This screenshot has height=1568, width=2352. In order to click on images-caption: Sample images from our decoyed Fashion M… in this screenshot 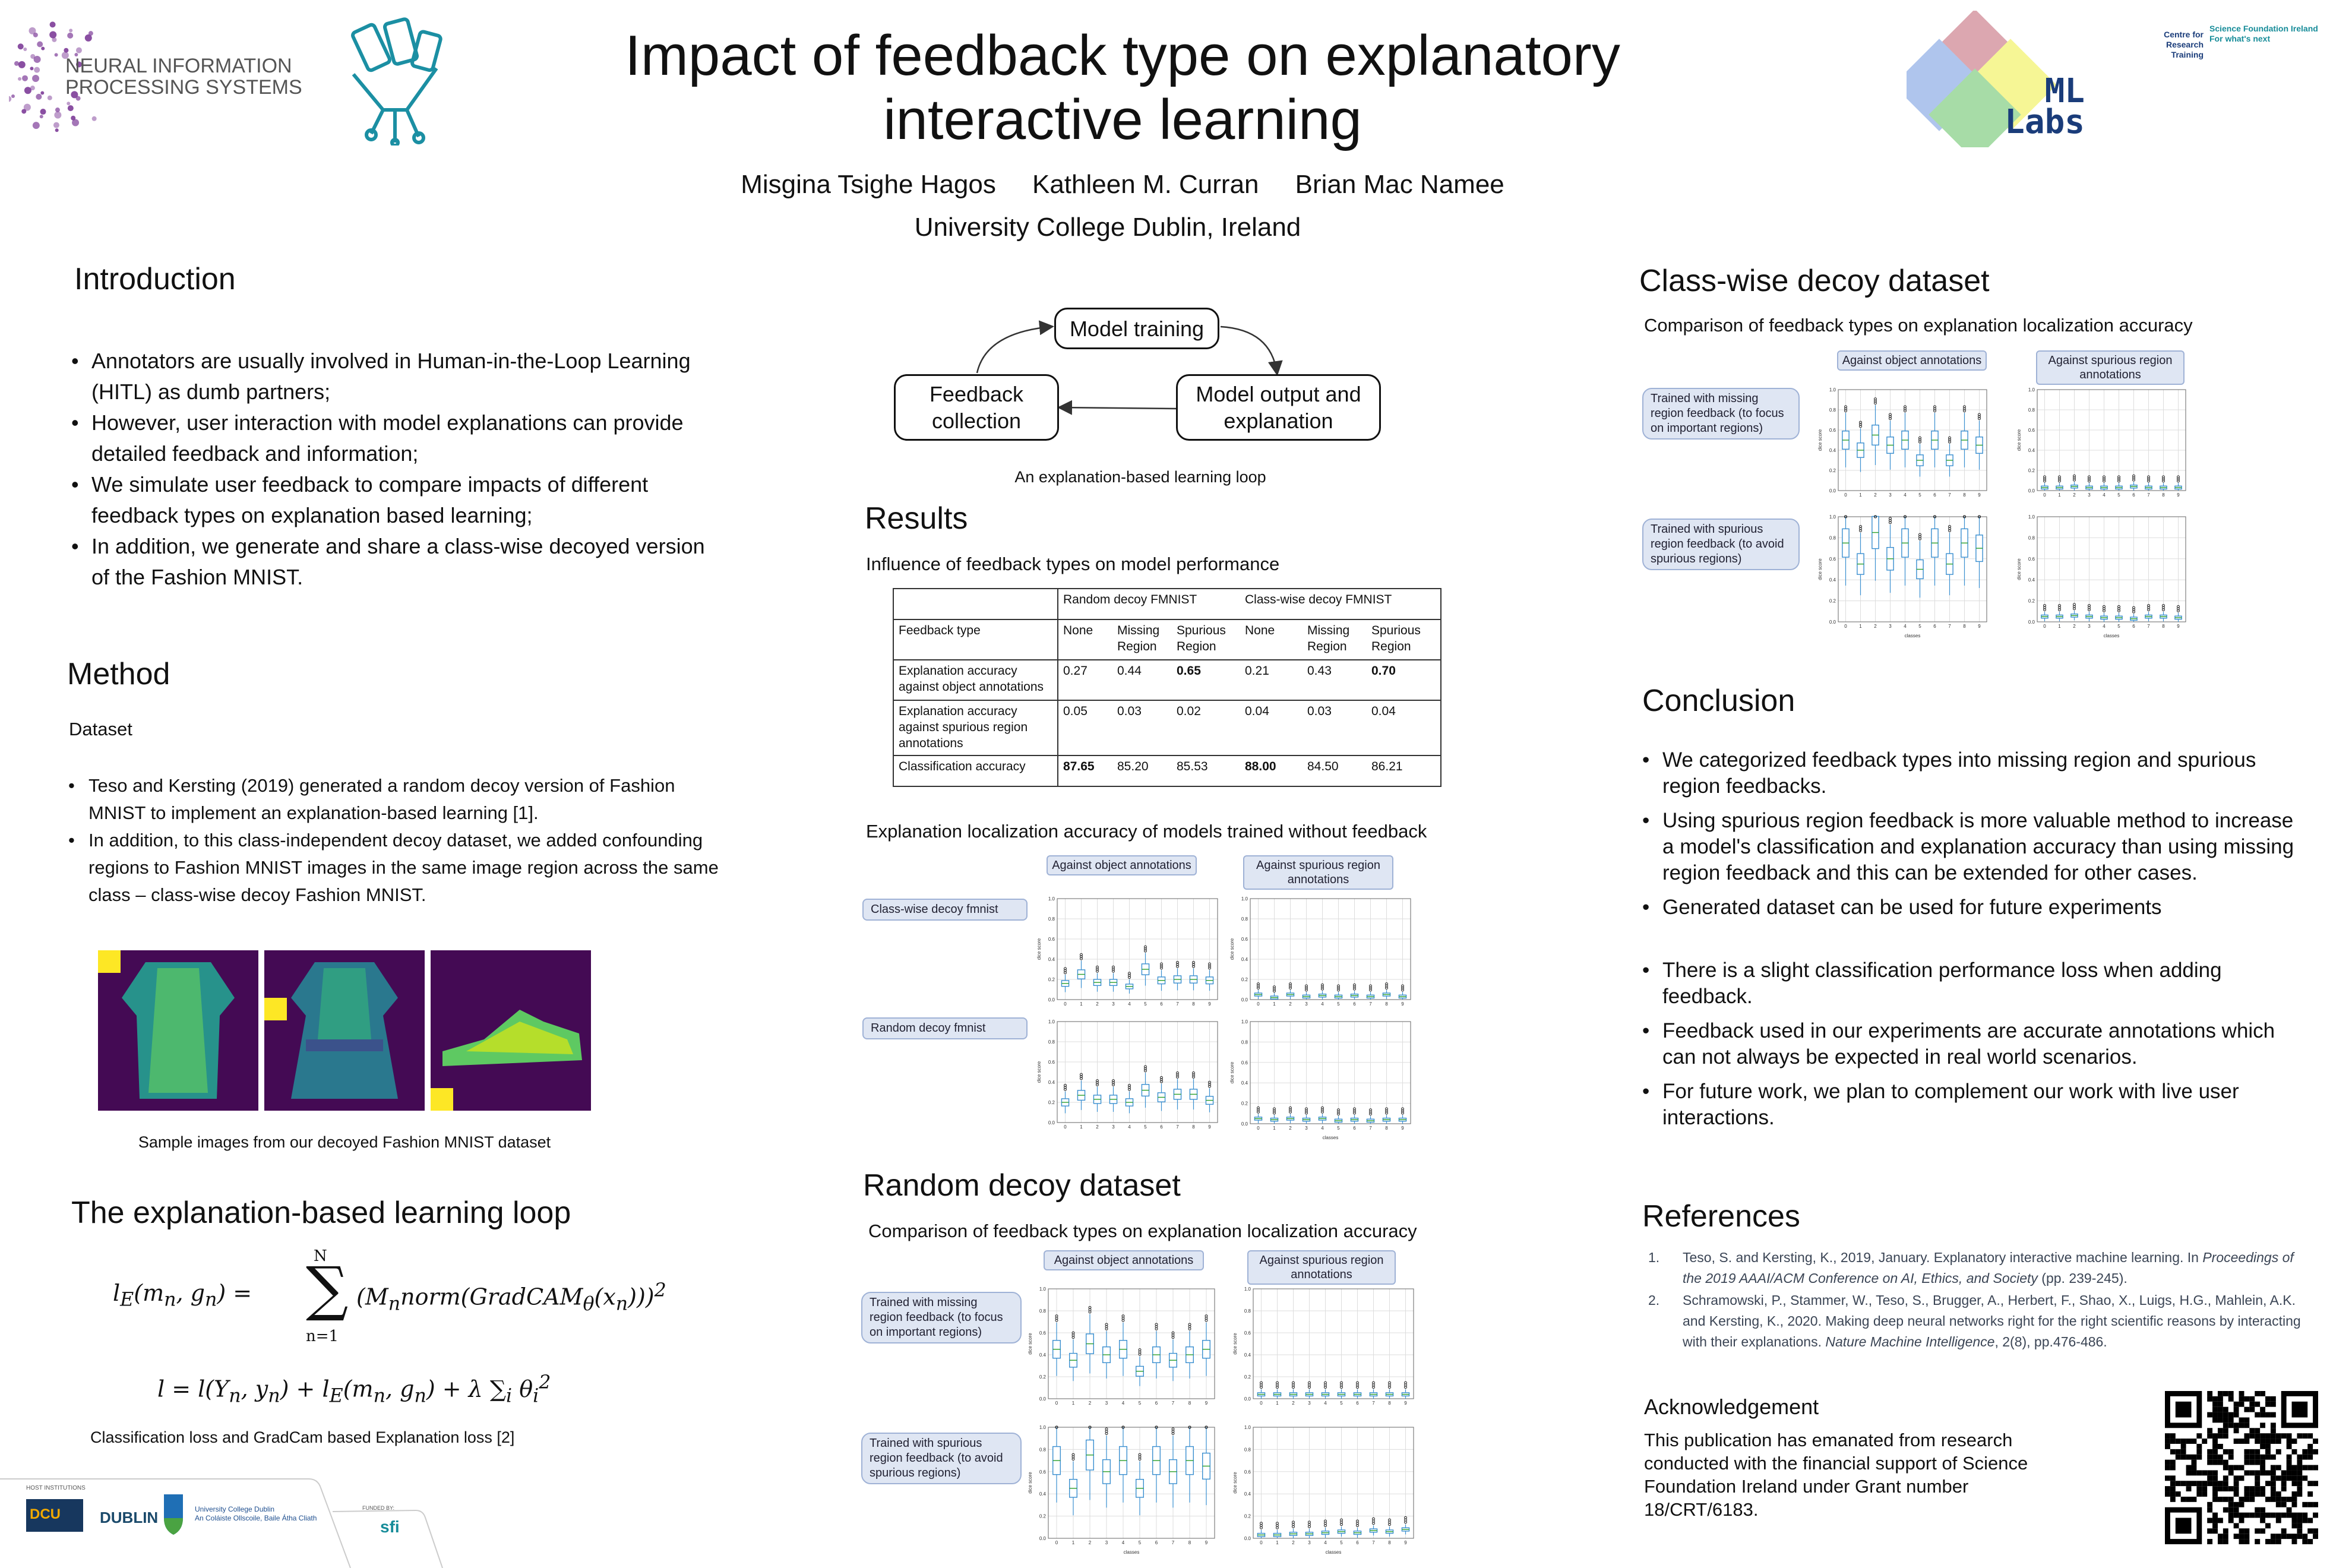, I will do `click(344, 1142)`.